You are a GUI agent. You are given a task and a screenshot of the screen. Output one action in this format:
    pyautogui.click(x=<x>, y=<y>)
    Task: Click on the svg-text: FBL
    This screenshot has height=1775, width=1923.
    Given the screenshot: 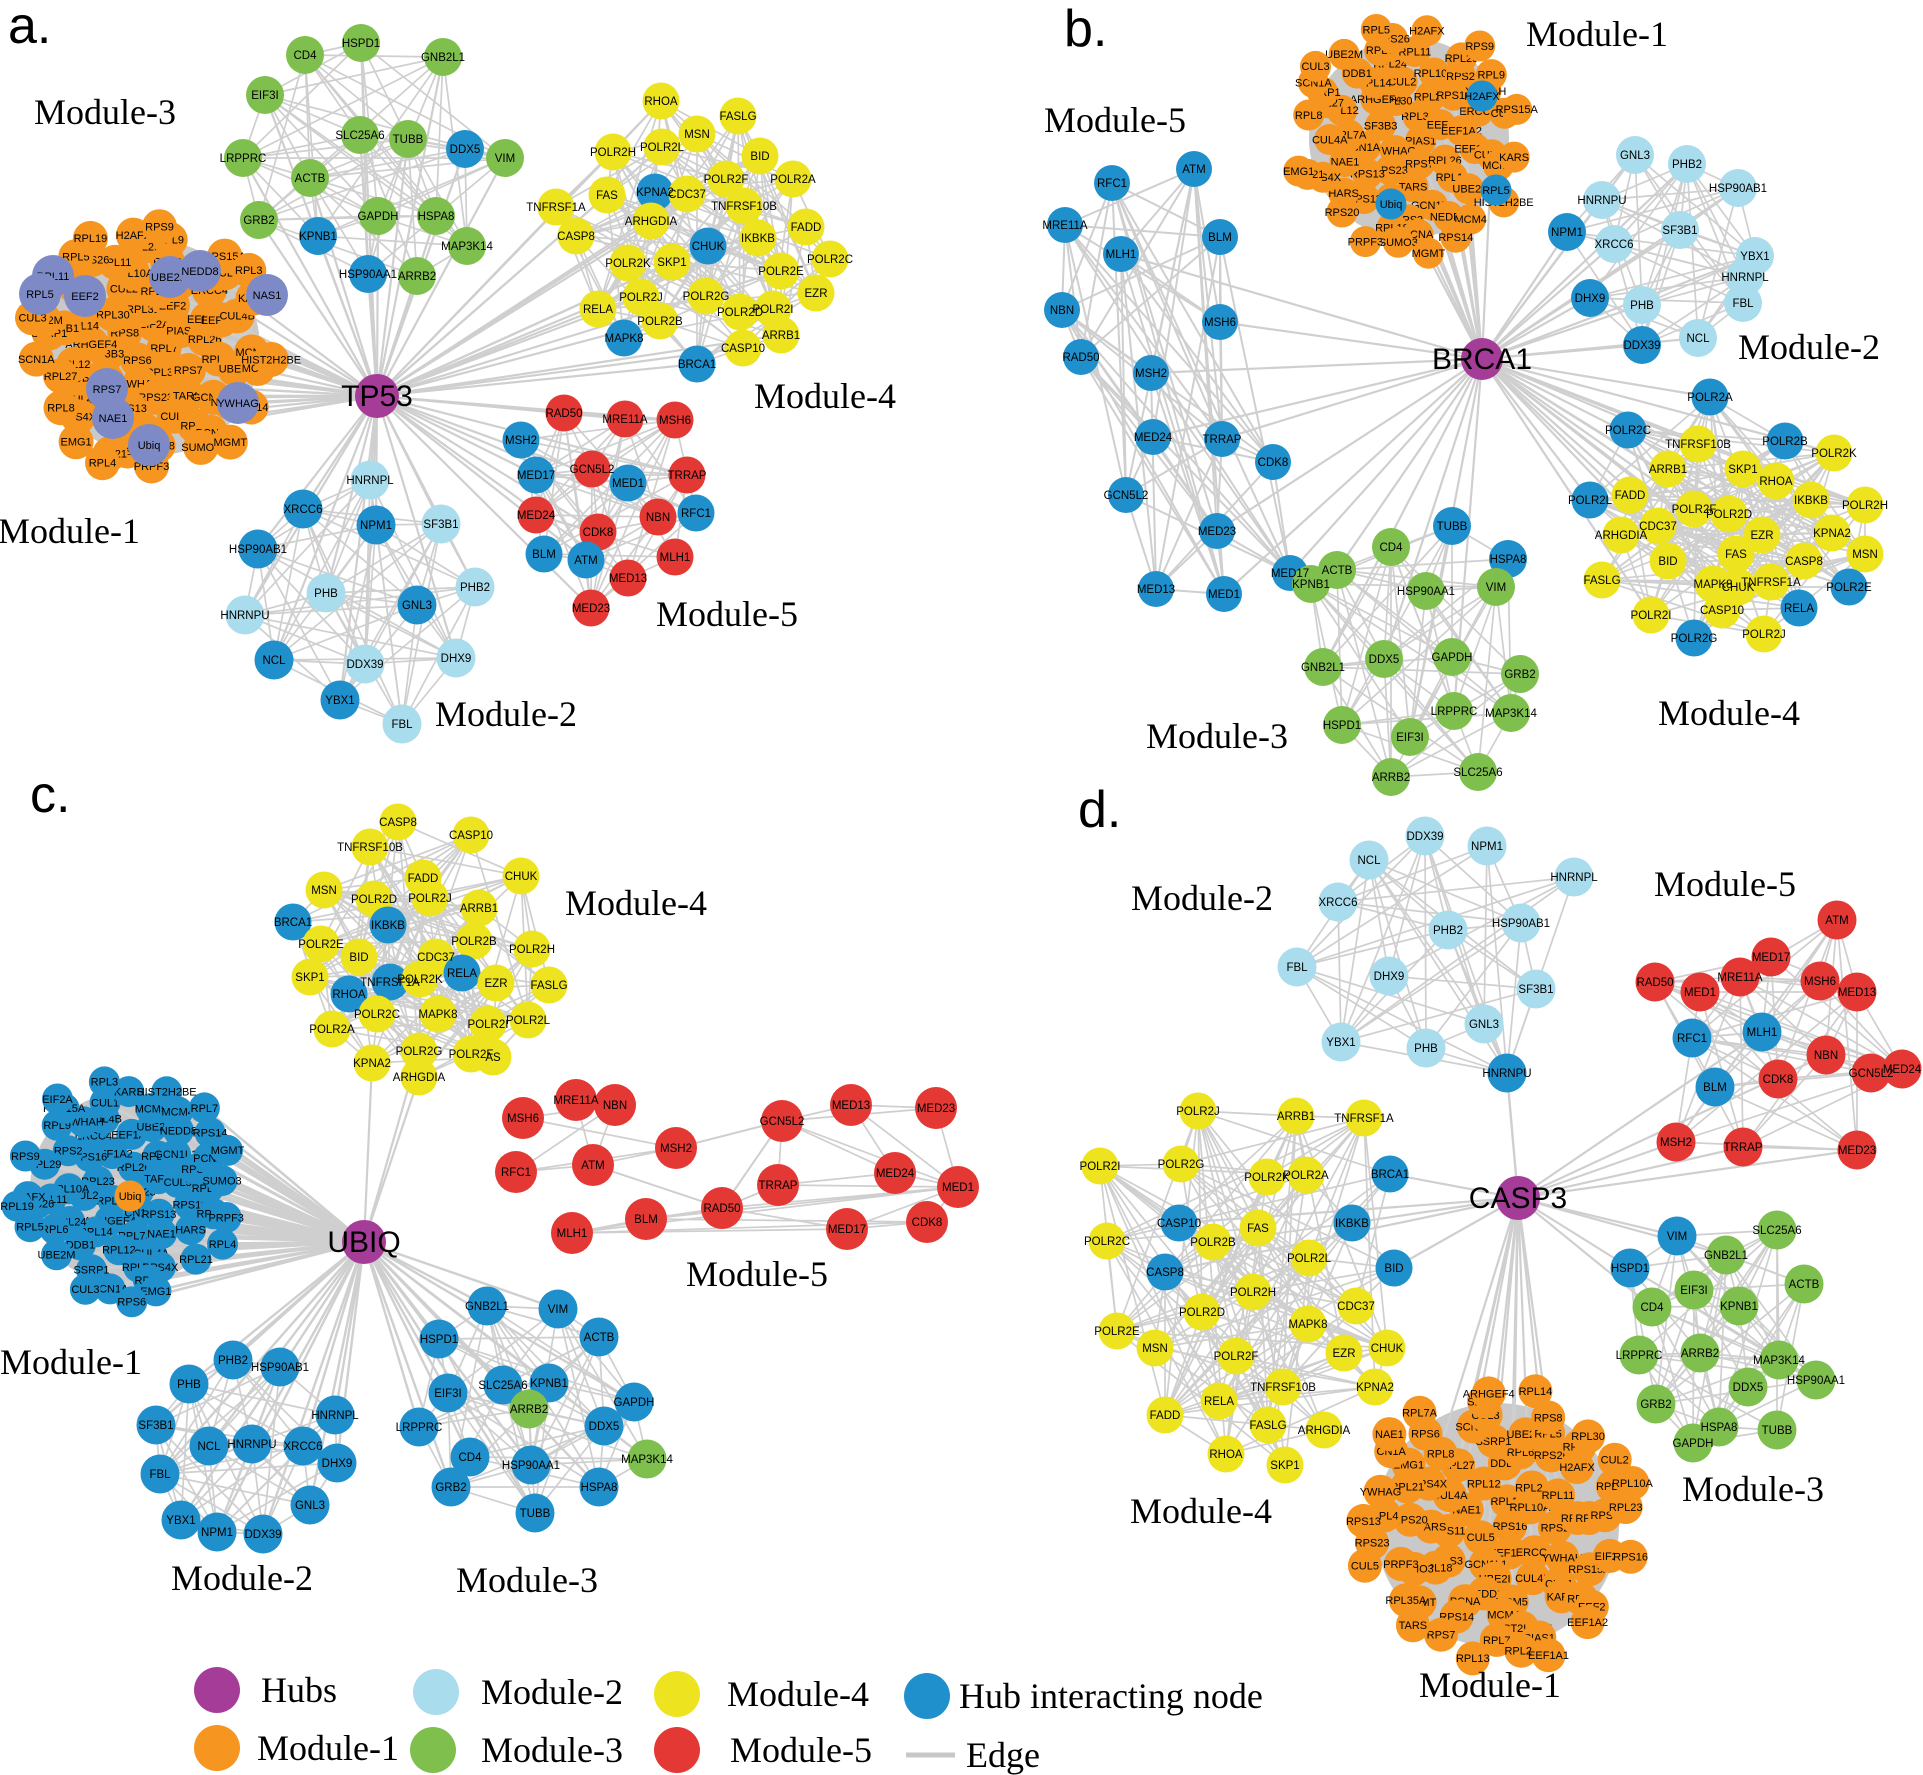 What is the action you would take?
    pyautogui.click(x=1297, y=968)
    